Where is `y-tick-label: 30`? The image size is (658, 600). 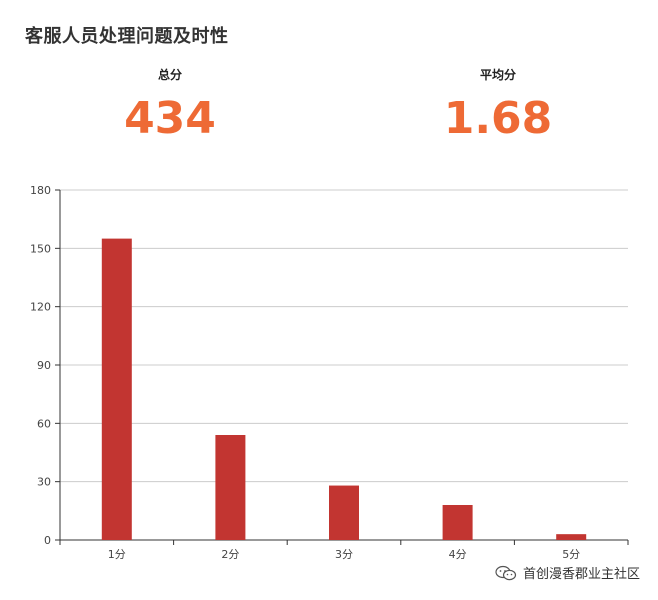
y-tick-label: 30 is located at coordinates (44, 482).